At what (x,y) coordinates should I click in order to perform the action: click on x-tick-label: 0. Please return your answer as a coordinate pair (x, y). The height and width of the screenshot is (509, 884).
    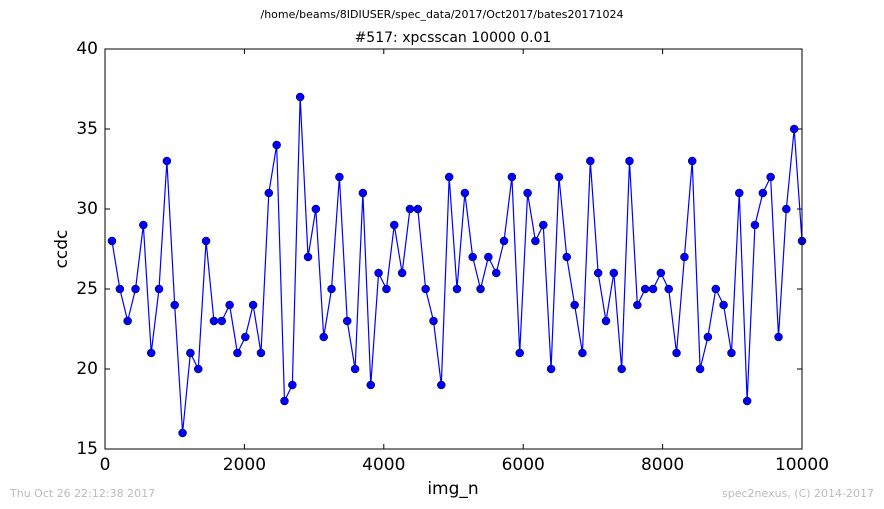
    Looking at the image, I should click on (105, 465).